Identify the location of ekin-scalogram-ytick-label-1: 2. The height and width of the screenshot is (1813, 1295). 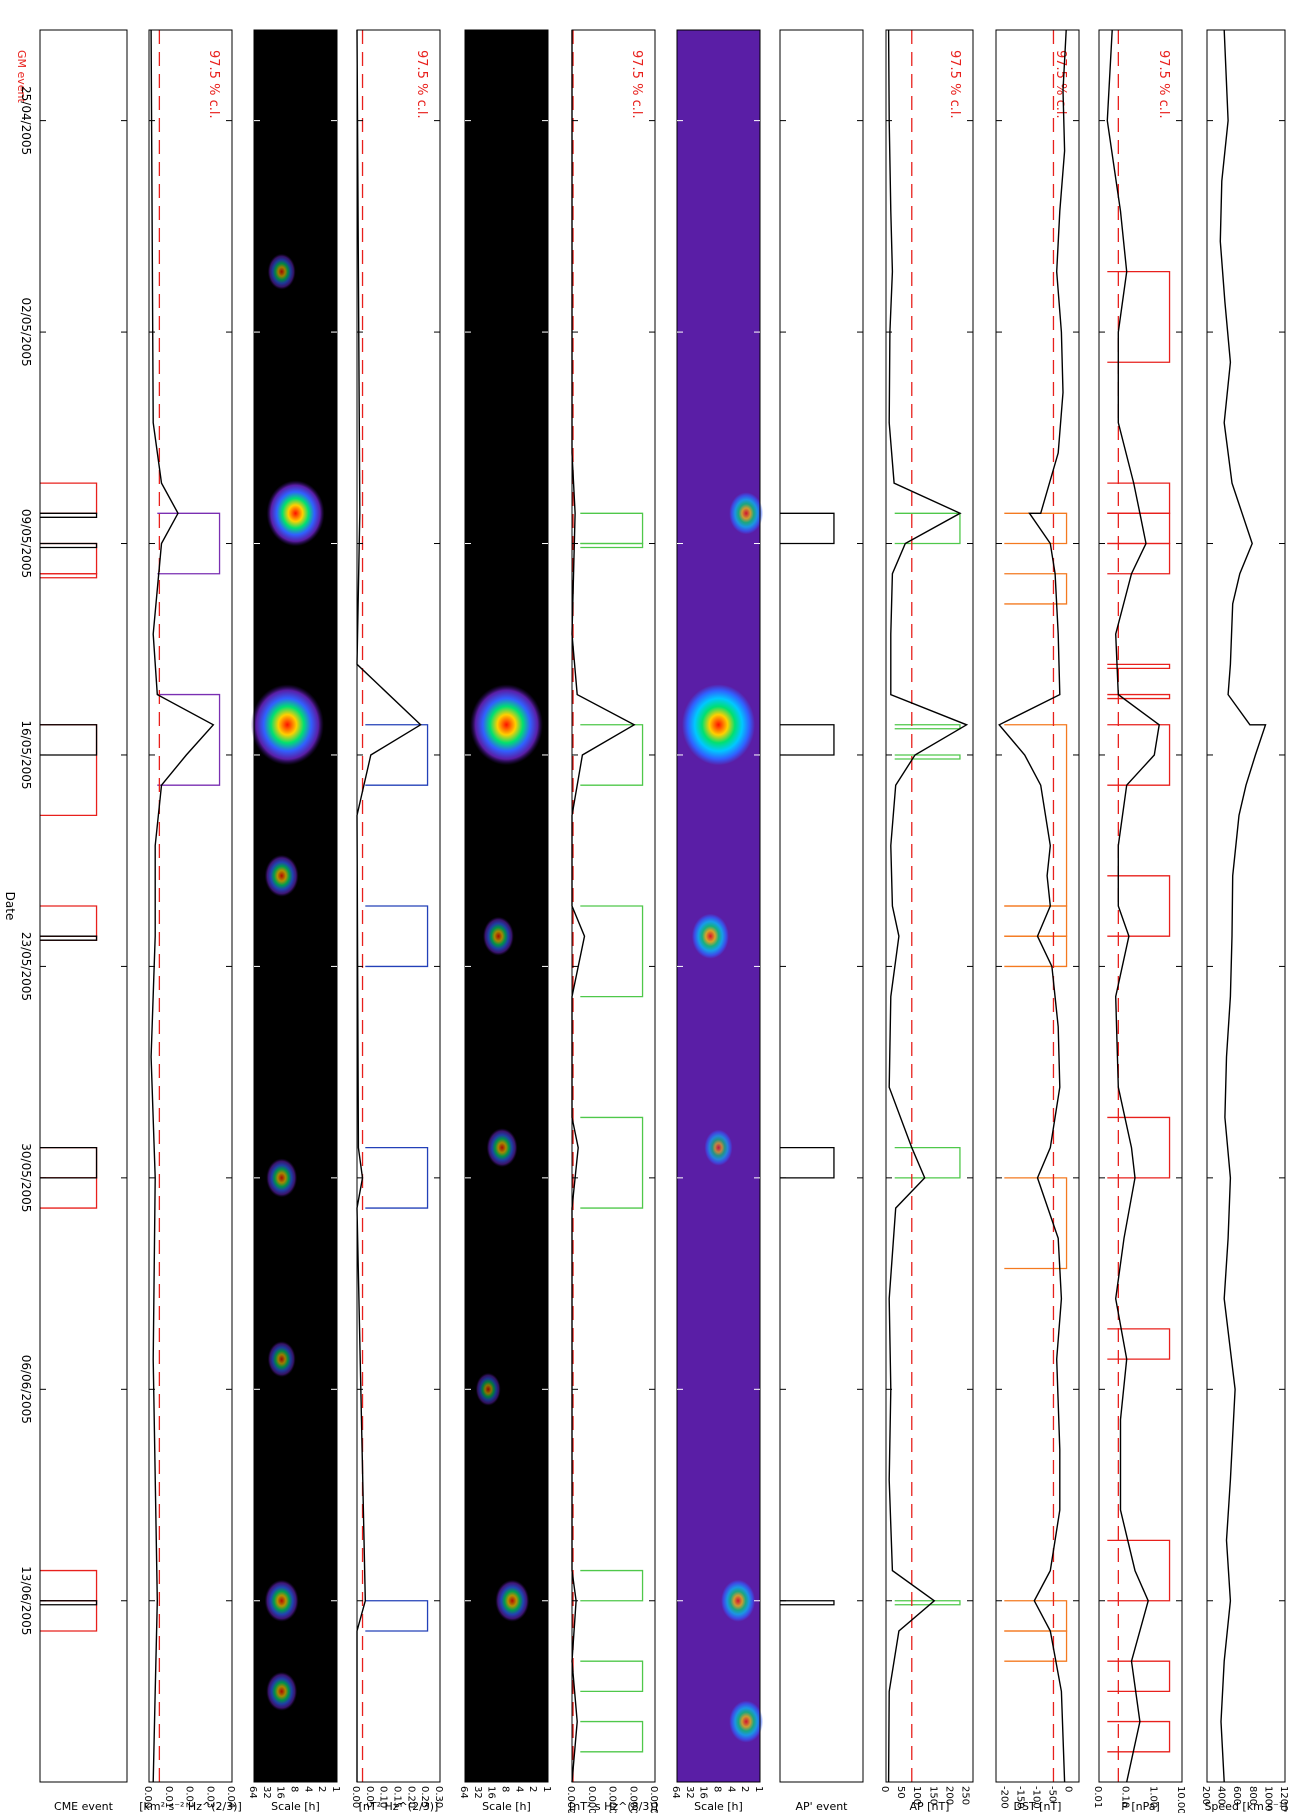
(321, 1789).